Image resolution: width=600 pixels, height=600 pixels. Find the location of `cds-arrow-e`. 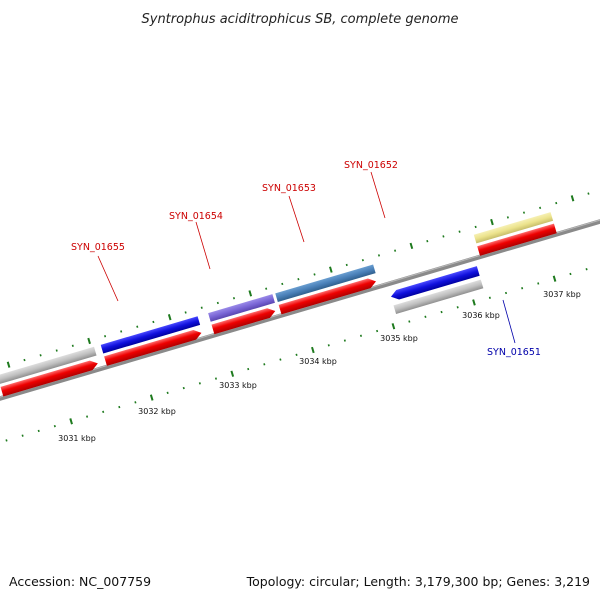

cds-arrow-e is located at coordinates (517, 239).